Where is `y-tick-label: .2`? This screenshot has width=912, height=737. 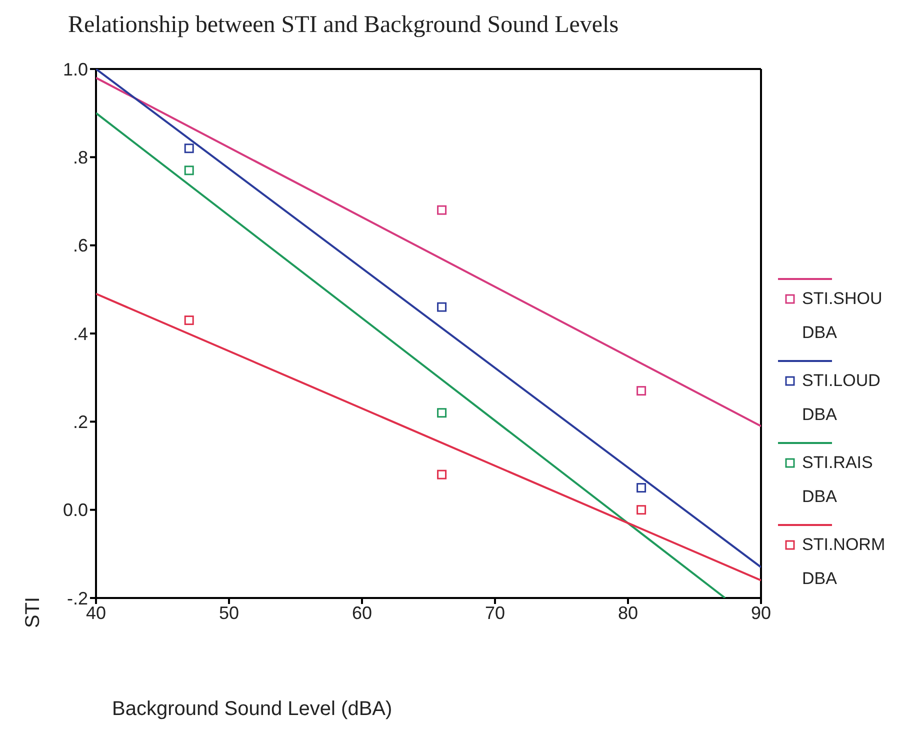 y-tick-label: .2 is located at coordinates (80, 422).